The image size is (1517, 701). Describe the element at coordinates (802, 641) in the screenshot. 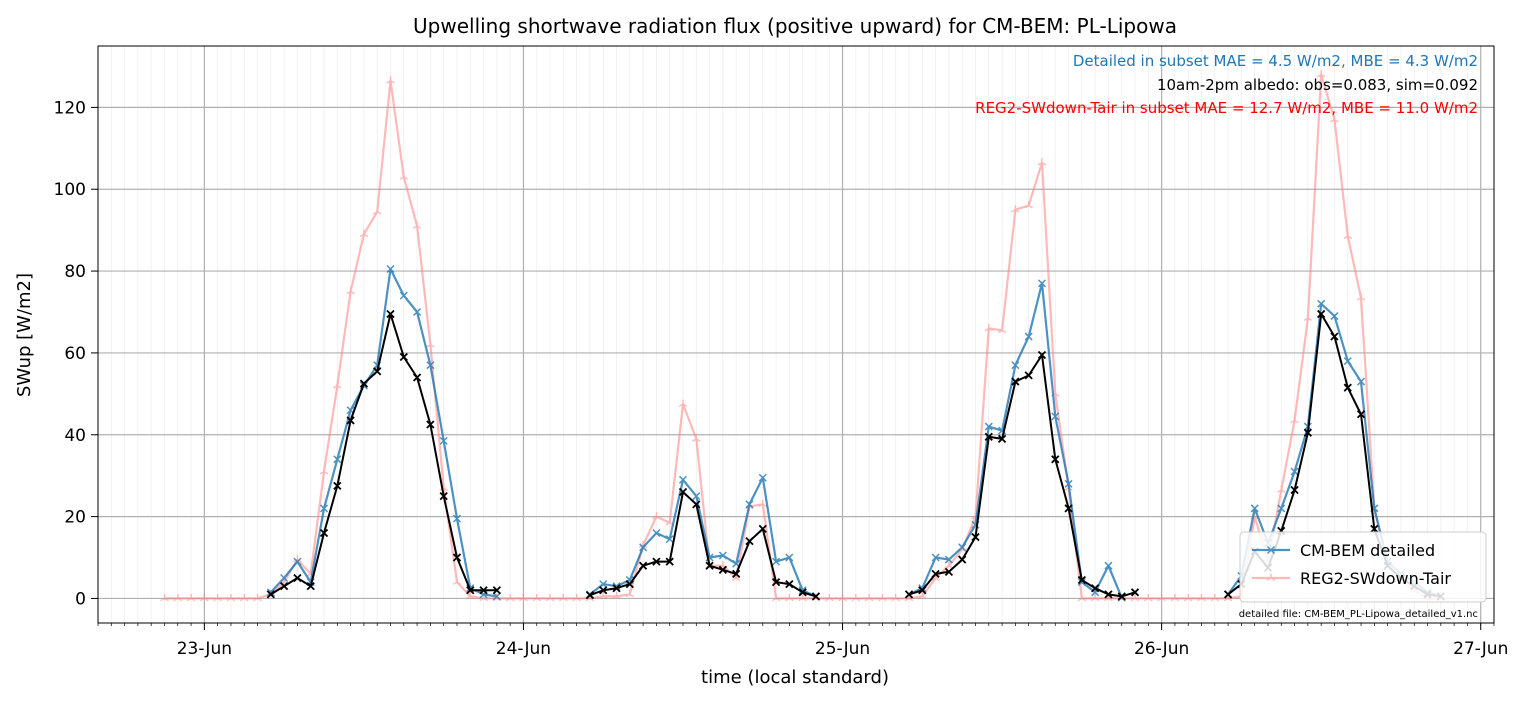

I see `x-axis: 23-Jun 24-Jun 25-Jun 26-Jun 27-Jun` at that location.